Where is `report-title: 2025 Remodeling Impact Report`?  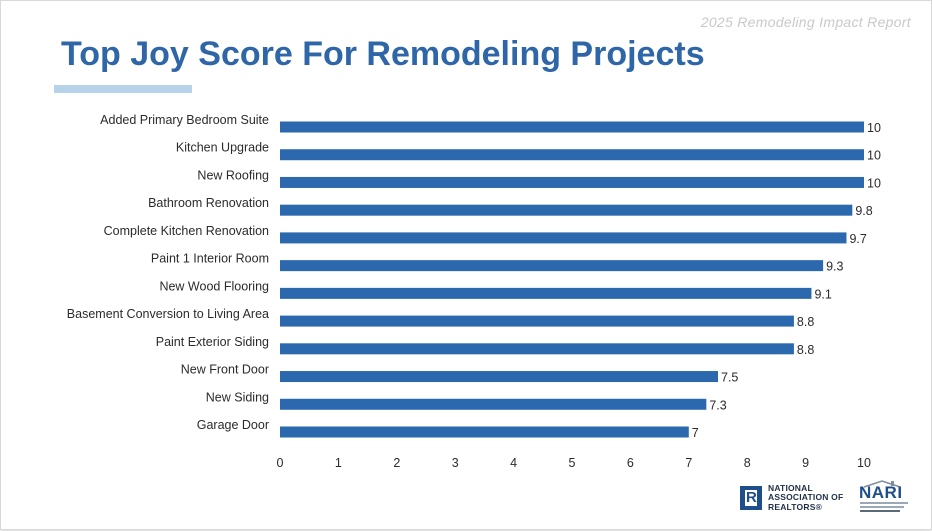 report-title: 2025 Remodeling Impact Report is located at coordinates (805, 22).